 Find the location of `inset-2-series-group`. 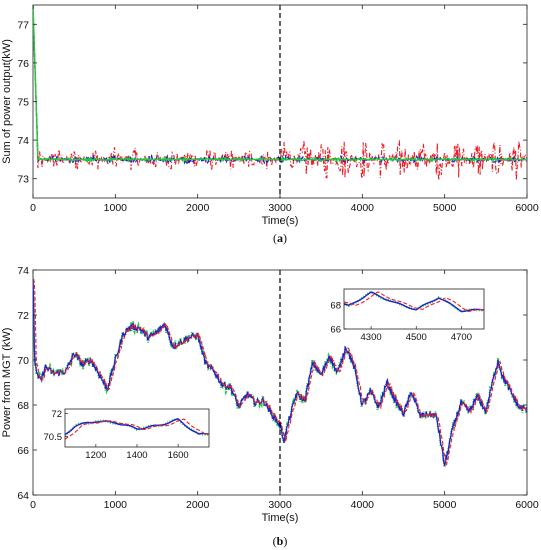

inset-2-series-group is located at coordinates (414, 301).